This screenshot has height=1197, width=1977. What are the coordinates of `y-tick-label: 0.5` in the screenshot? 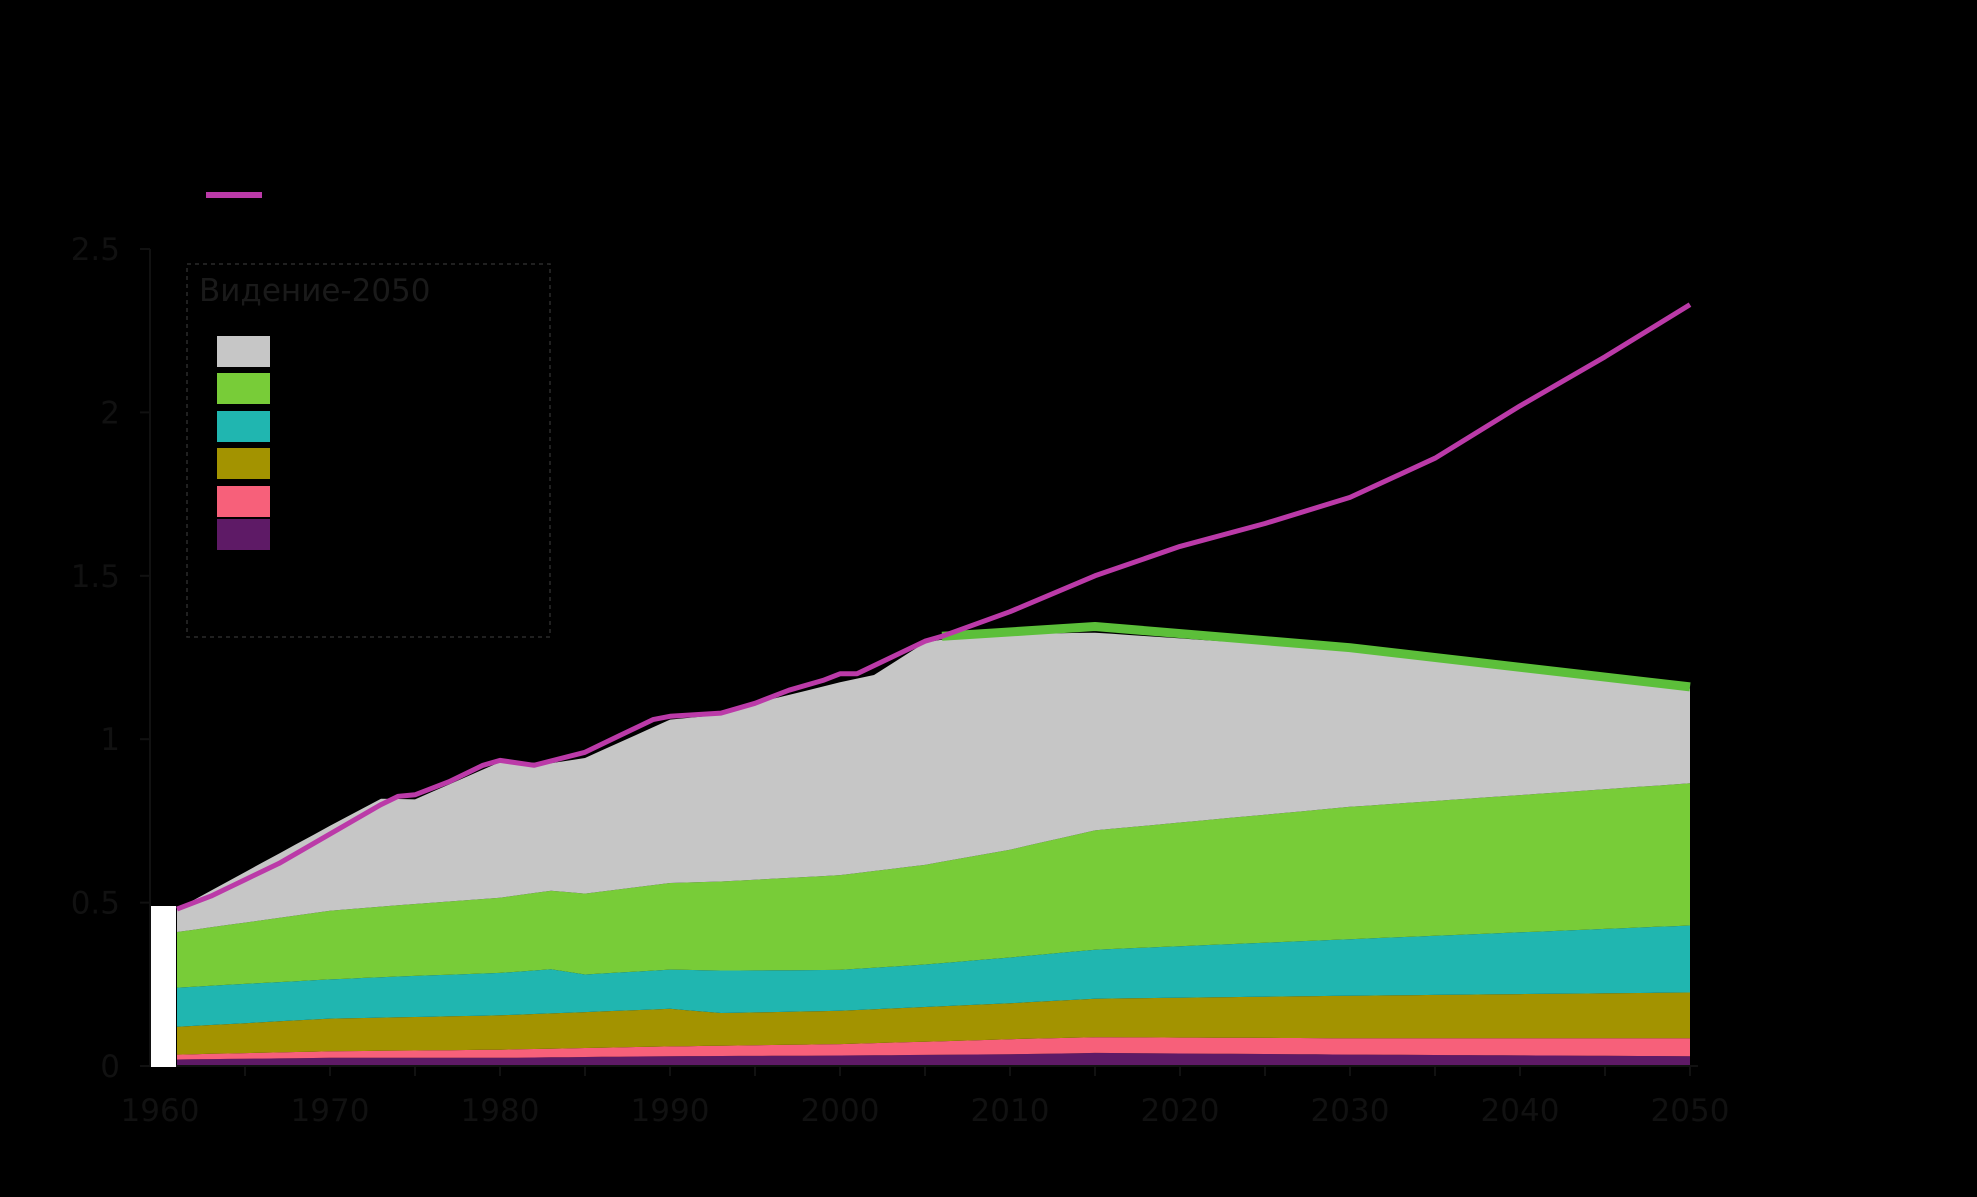 It's located at (95, 904).